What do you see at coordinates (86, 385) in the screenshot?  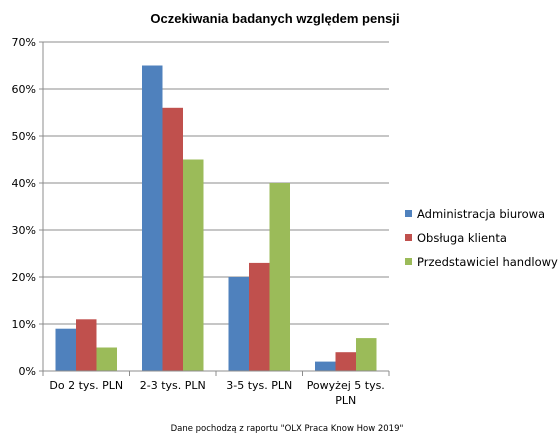 I see `x-category-label: Do 2 tys. PLN` at bounding box center [86, 385].